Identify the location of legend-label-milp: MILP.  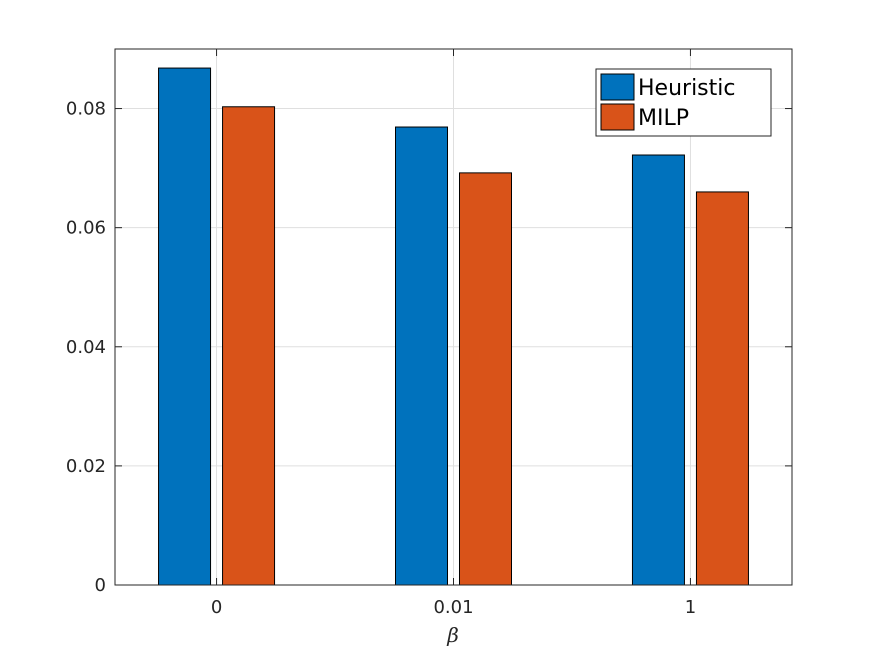
(663, 118).